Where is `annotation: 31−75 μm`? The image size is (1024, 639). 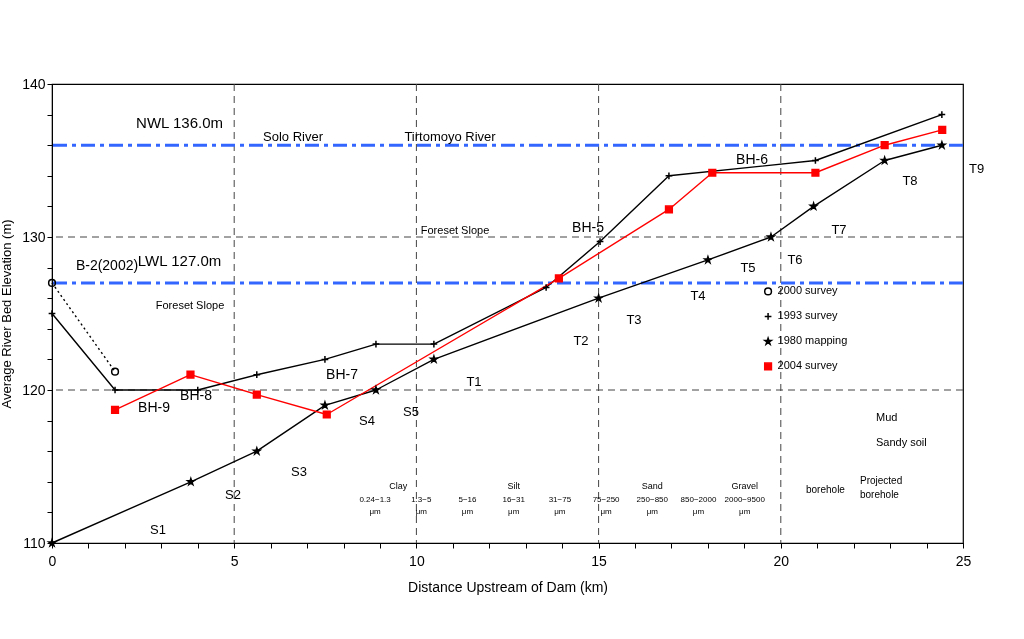 annotation: 31−75 μm is located at coordinates (560, 505).